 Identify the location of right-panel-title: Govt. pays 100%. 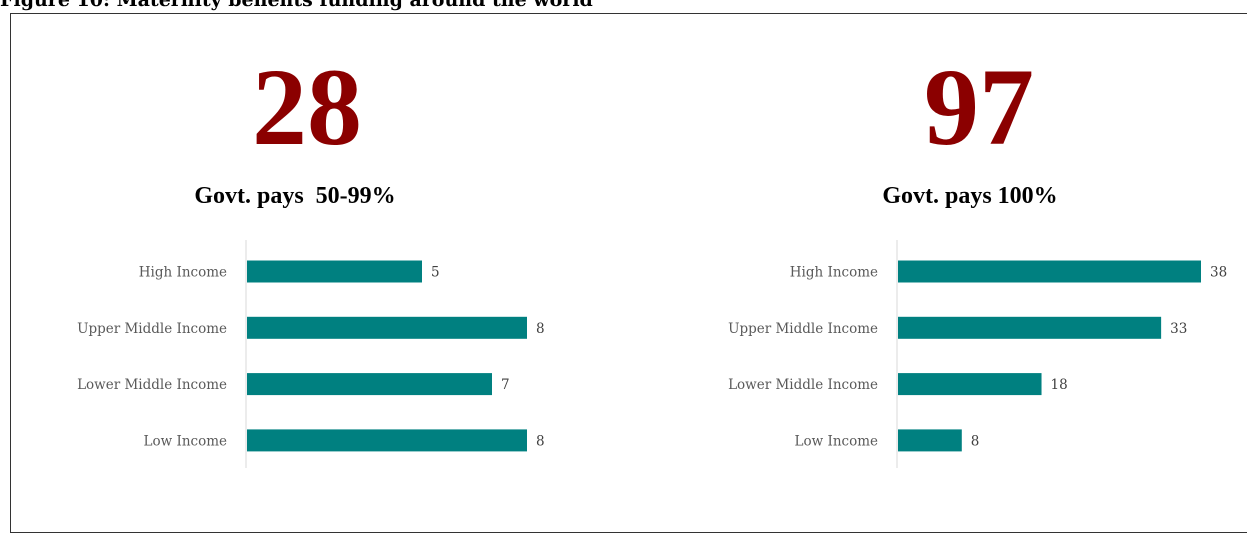
(970, 196).